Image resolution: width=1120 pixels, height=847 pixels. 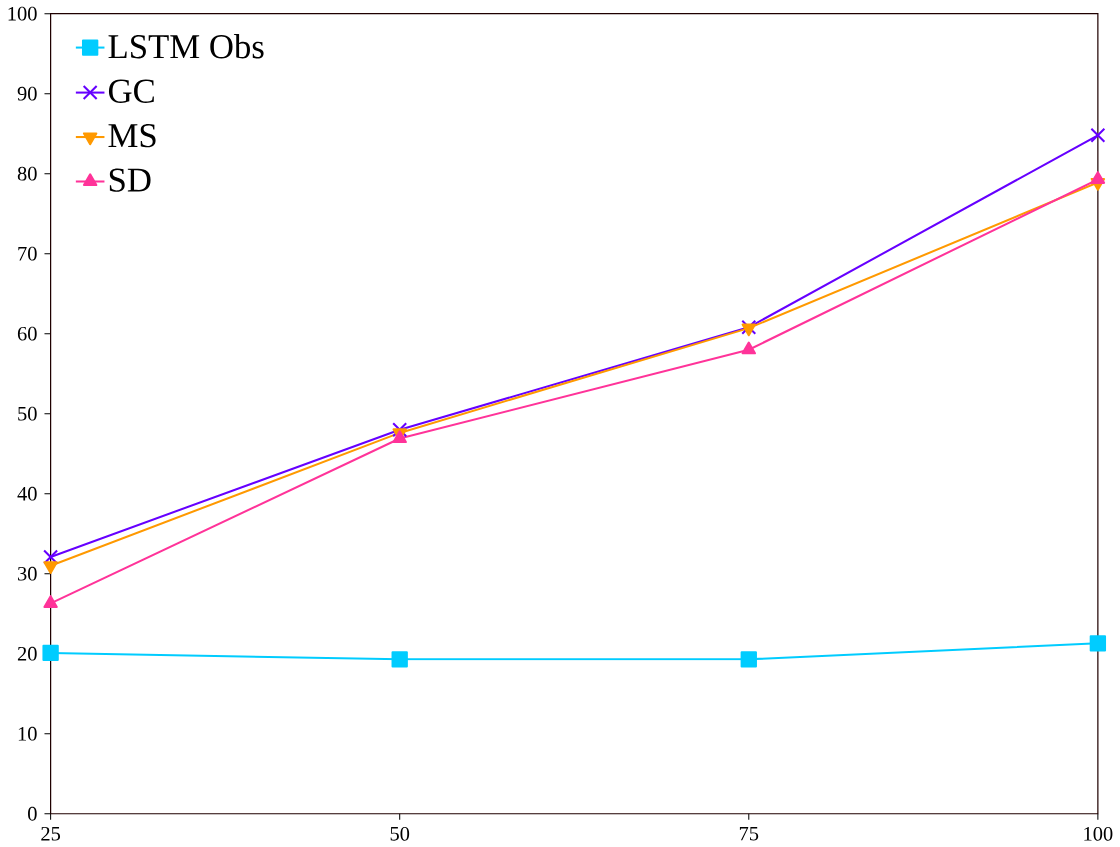 I want to click on y-tick-label: 80, so click(x=27, y=173).